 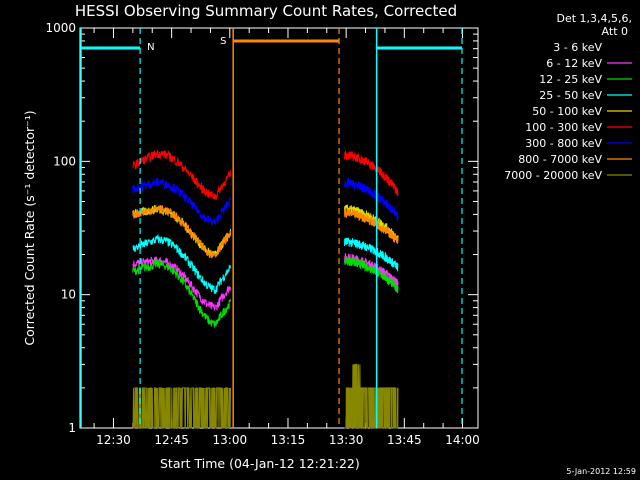 I want to click on y-axis-label: Corrected Count Rate (s⁻¹ detector⁻¹), so click(x=29, y=227).